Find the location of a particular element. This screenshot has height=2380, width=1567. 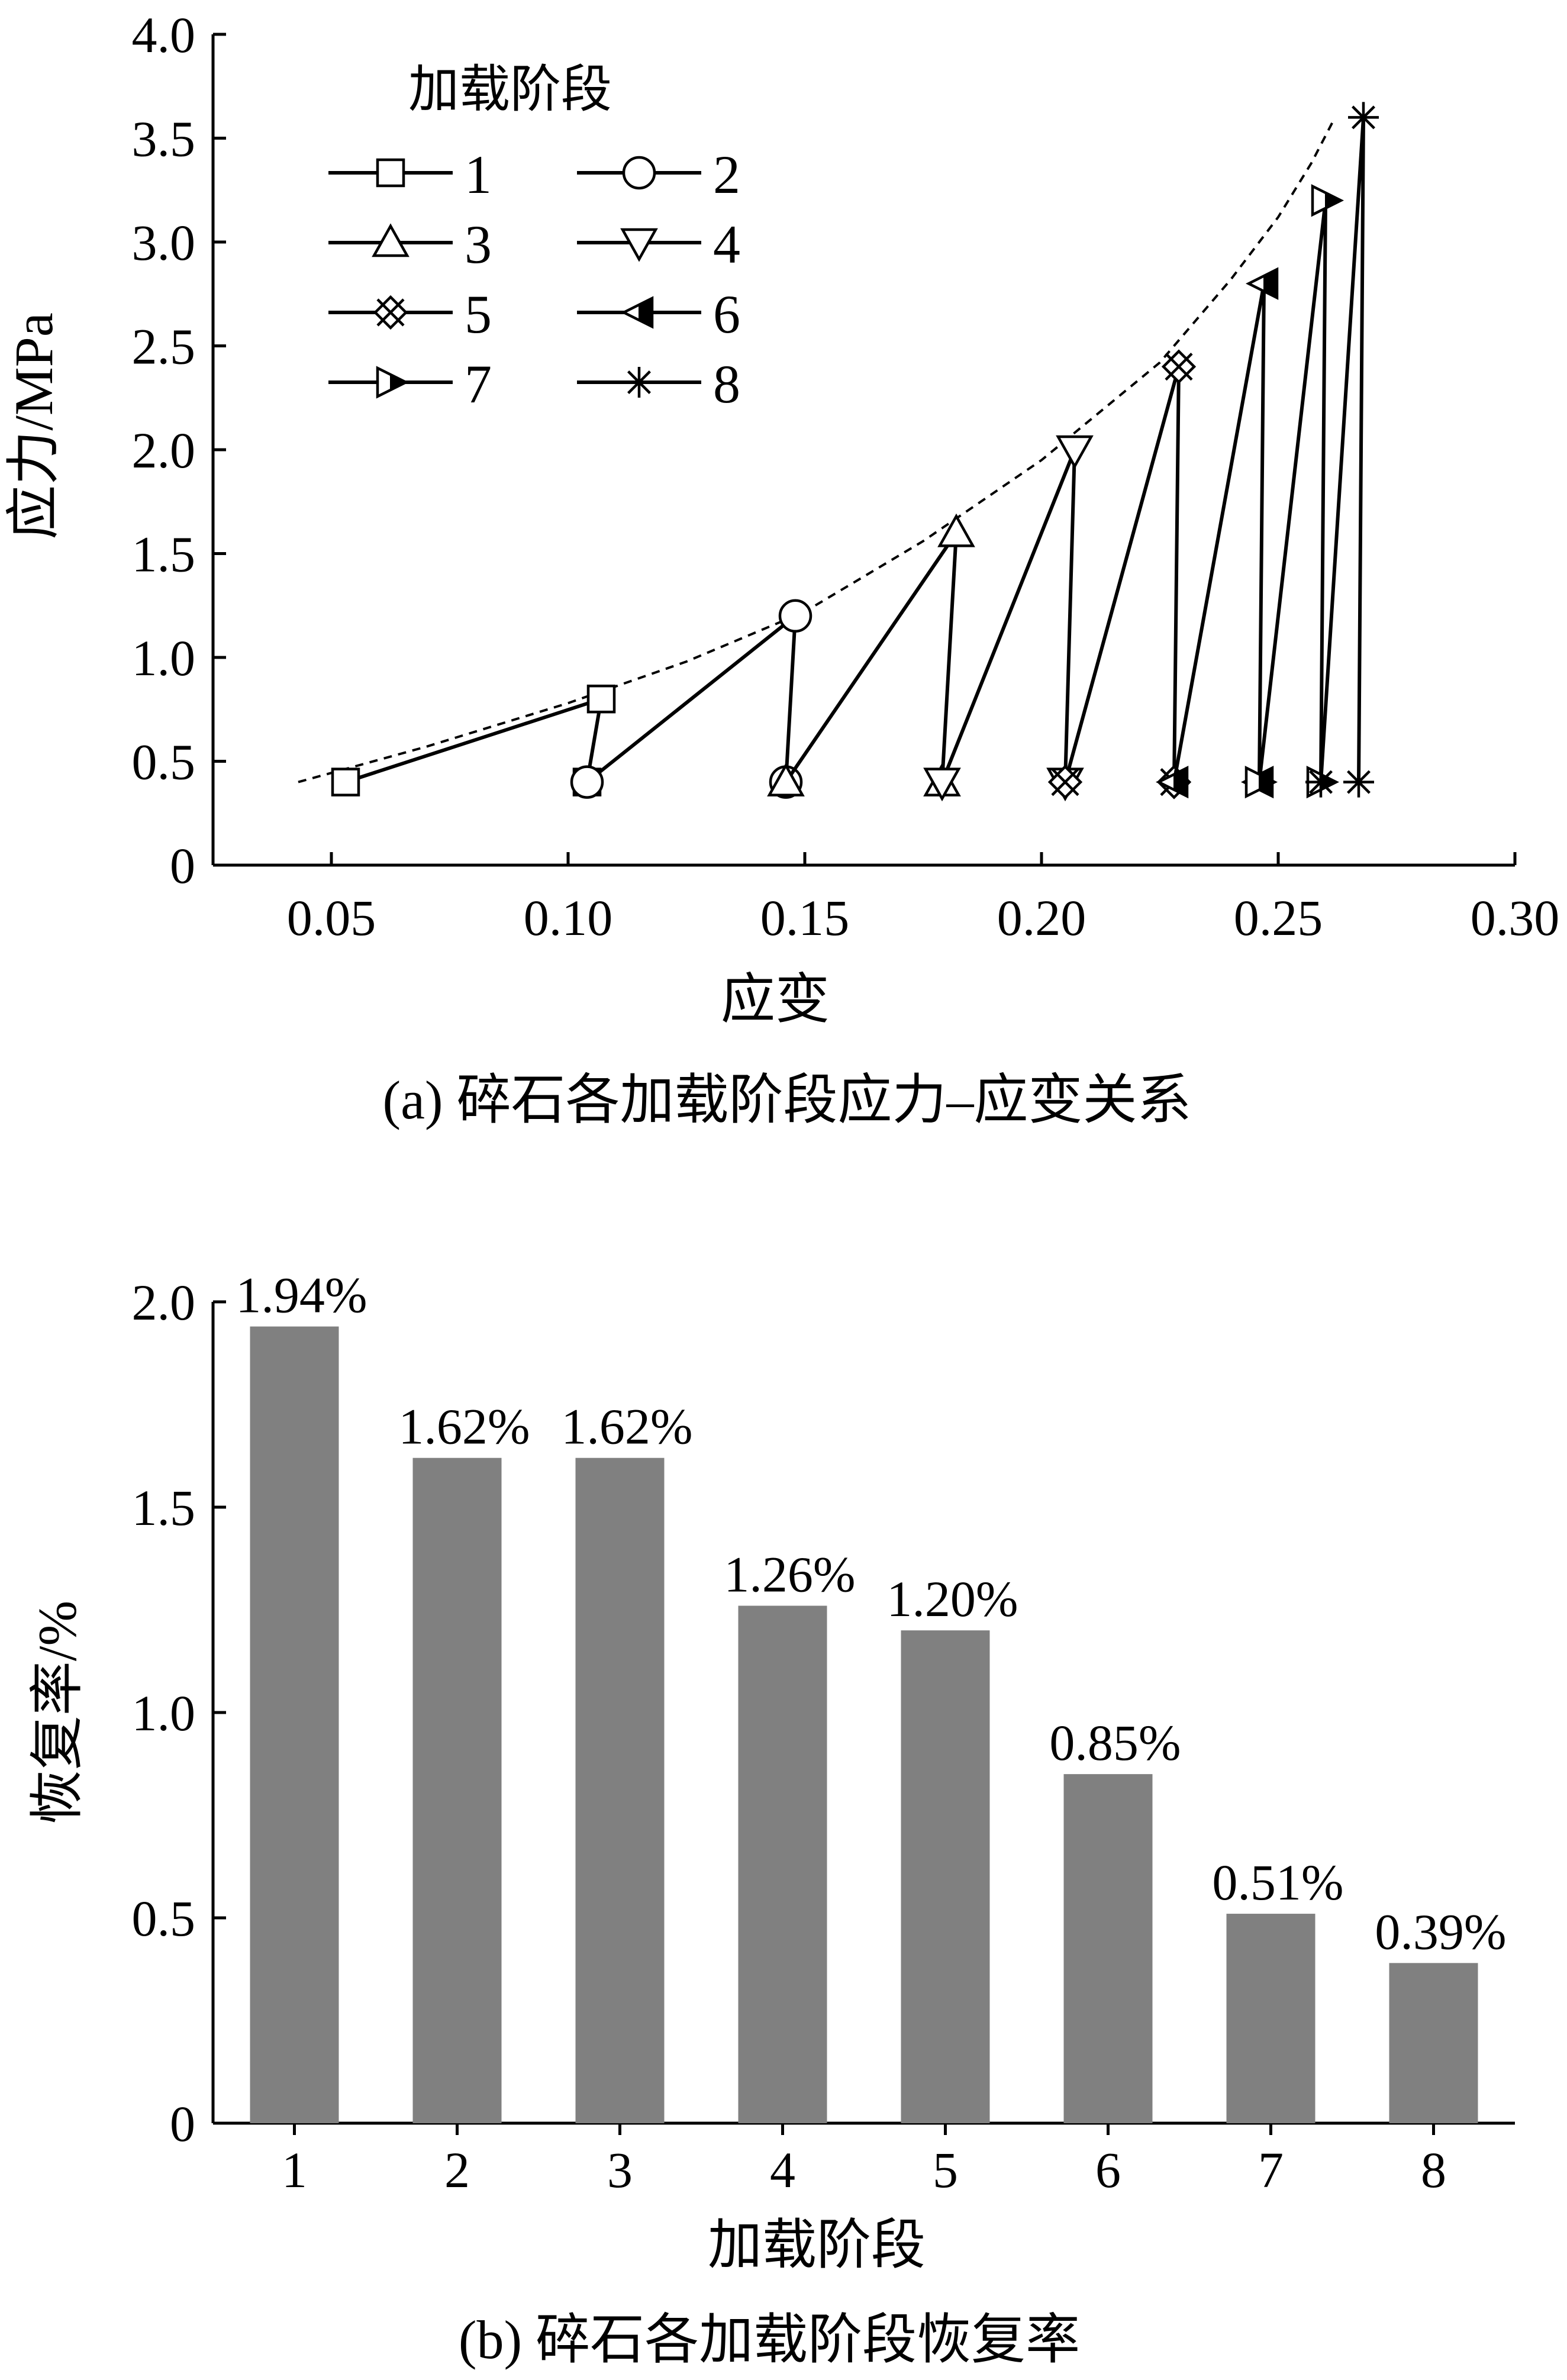

x-axis-title: 加载阶段 is located at coordinates (817, 2245).